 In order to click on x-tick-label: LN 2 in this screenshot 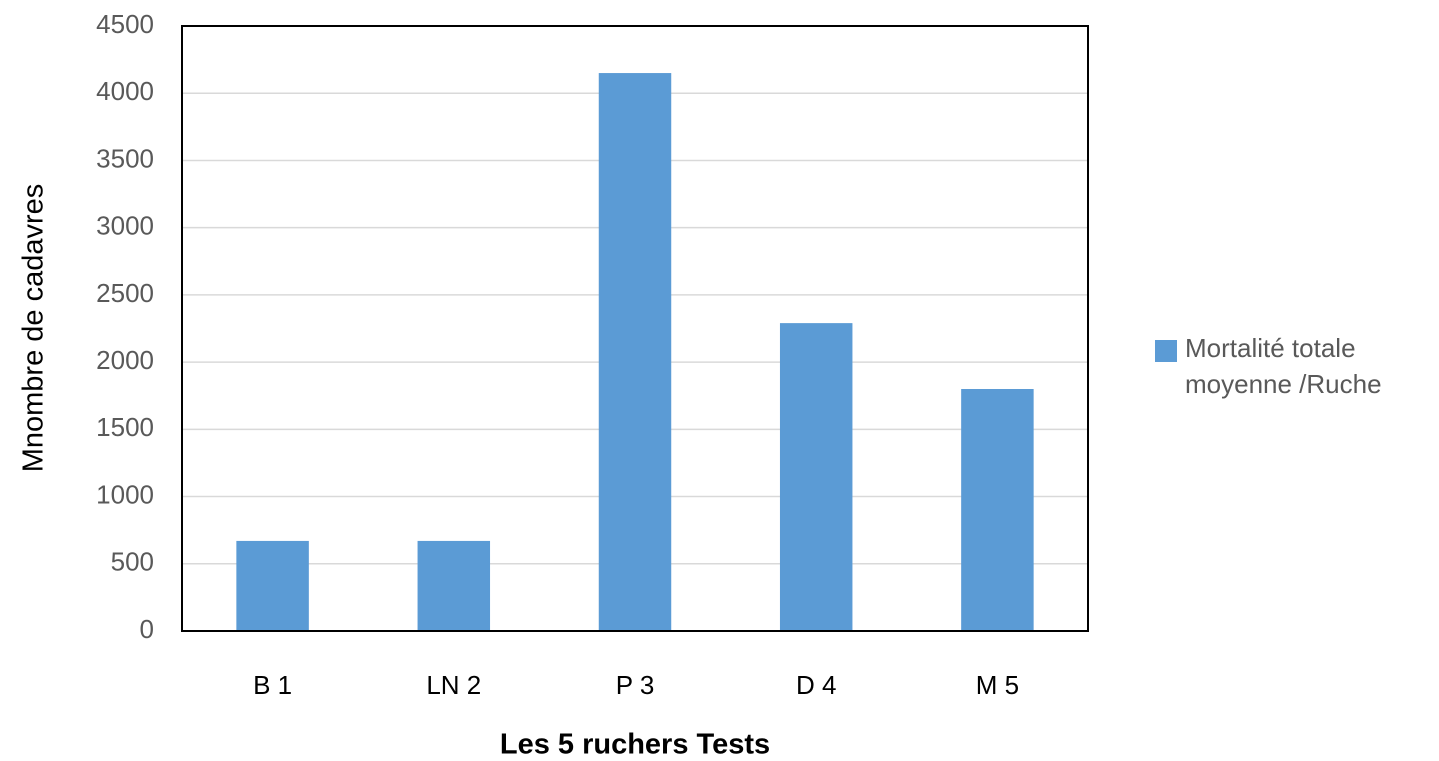, I will do `click(453, 685)`.